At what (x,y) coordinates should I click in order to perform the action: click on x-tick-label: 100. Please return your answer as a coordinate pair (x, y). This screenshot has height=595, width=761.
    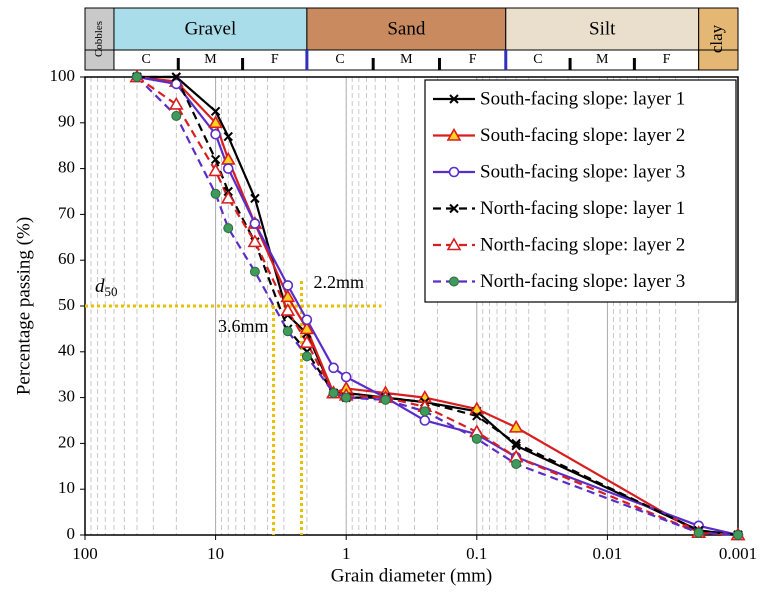
    Looking at the image, I should click on (85, 553).